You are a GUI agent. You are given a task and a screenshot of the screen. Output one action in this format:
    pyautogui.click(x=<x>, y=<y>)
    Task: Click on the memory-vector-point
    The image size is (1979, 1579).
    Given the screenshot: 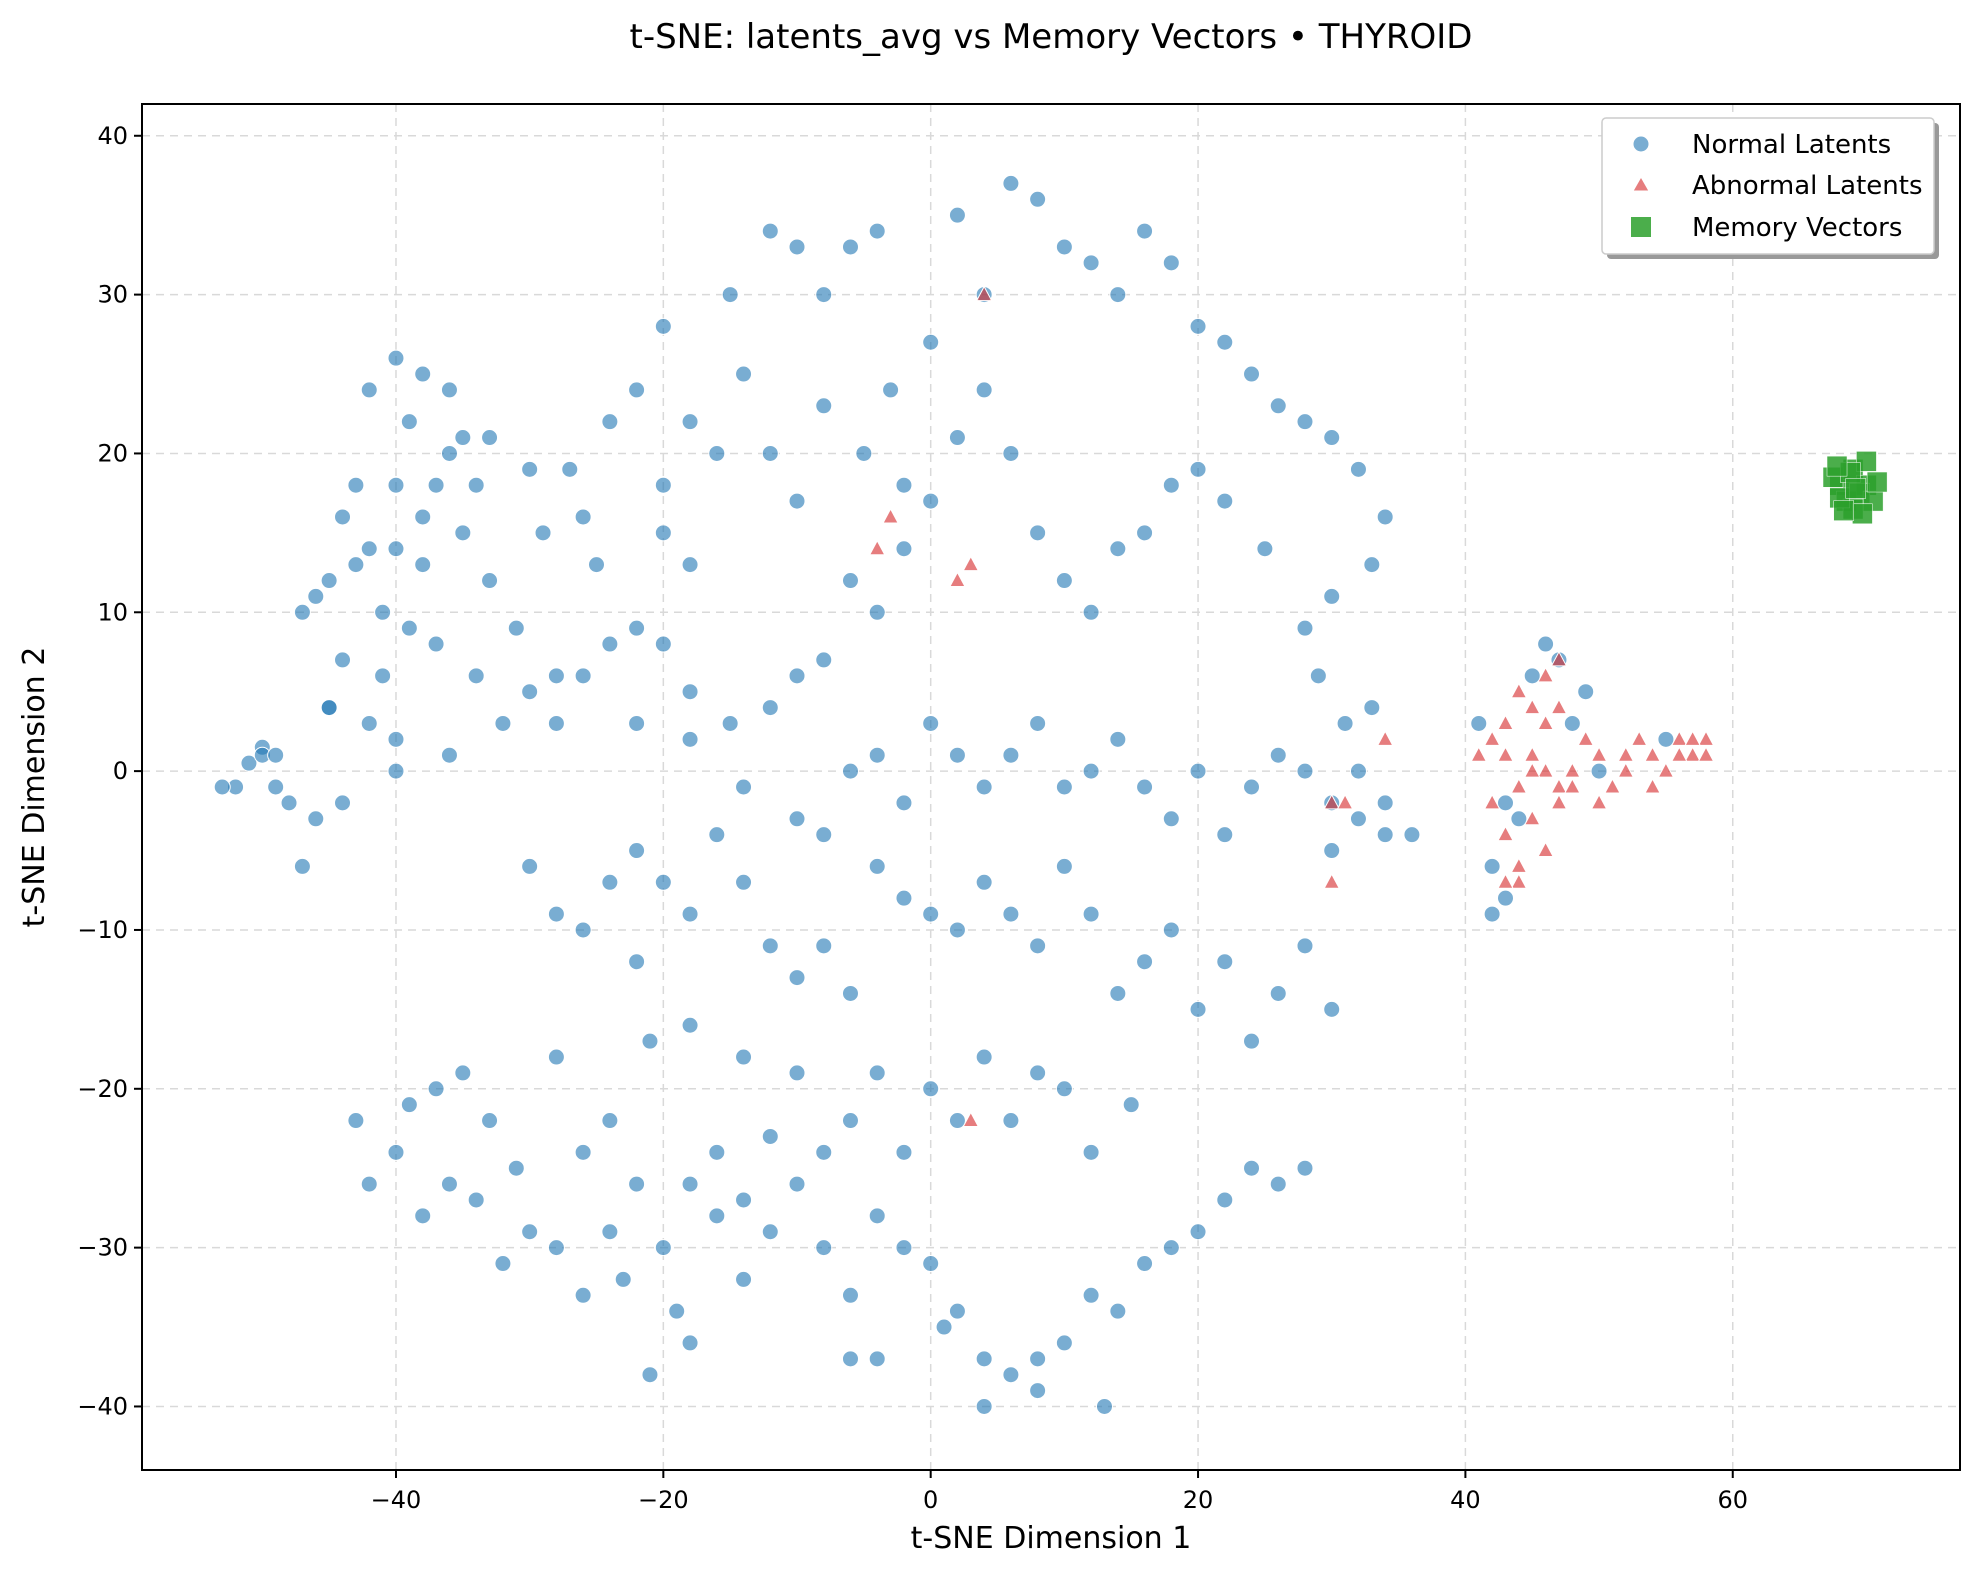 What is the action you would take?
    pyautogui.click(x=1837, y=466)
    